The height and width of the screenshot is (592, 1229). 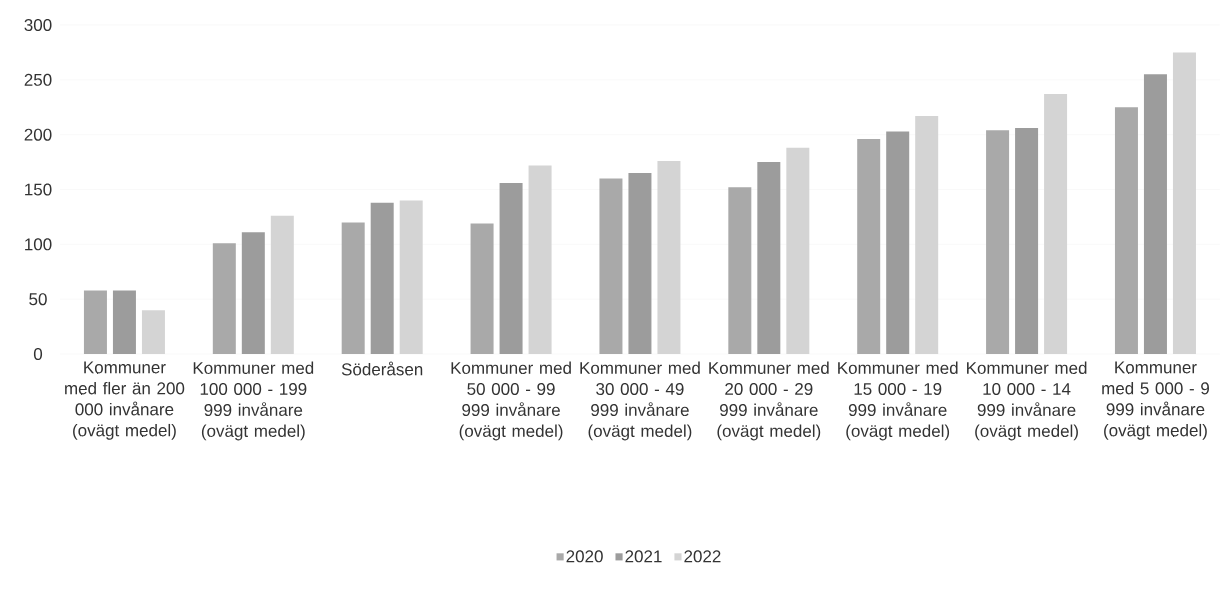 I want to click on legend-label: 2020, so click(x=584, y=556).